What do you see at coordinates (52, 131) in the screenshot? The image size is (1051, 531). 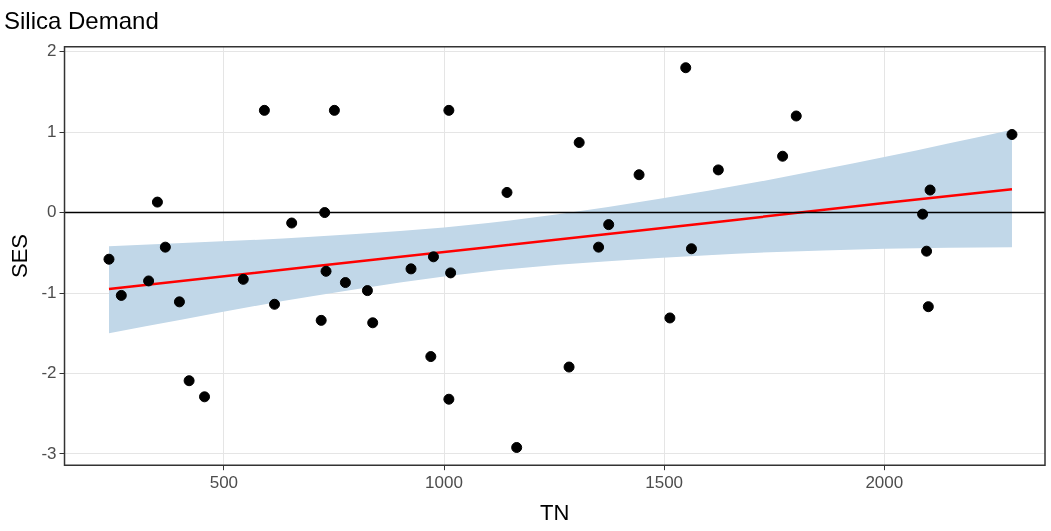 I see `y-tick-label: 1` at bounding box center [52, 131].